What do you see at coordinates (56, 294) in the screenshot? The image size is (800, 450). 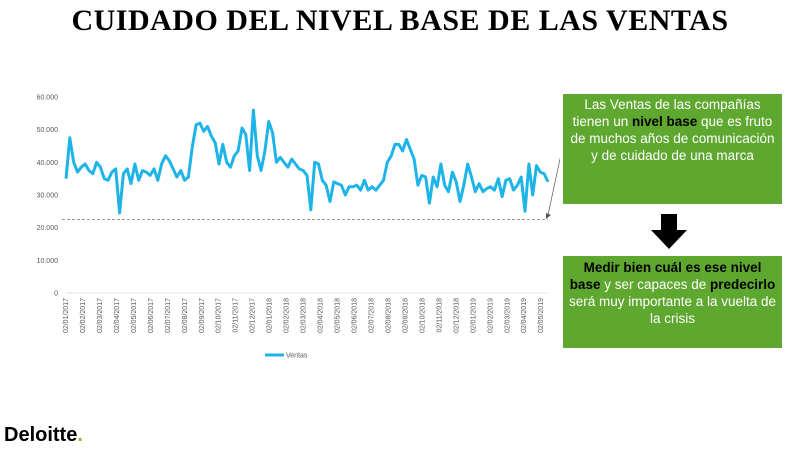 I see `y-tick-label: 0` at bounding box center [56, 294].